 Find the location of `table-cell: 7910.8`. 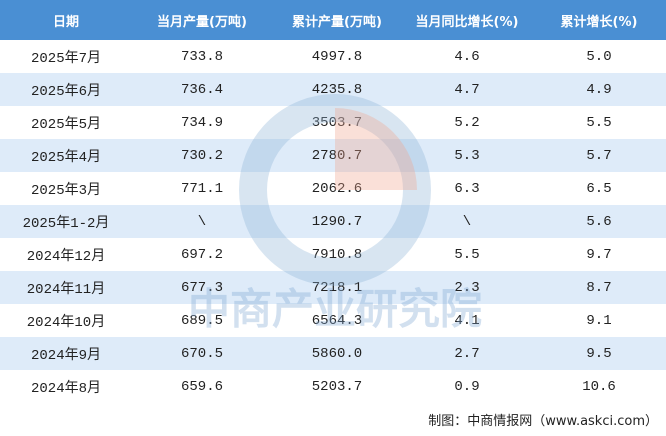

table-cell: 7910.8 is located at coordinates (337, 254).